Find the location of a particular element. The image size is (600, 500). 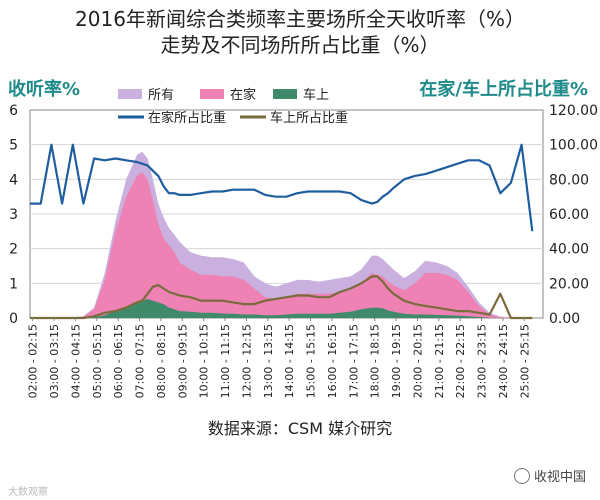

y-left-tick-label: 3 is located at coordinates (13, 215).